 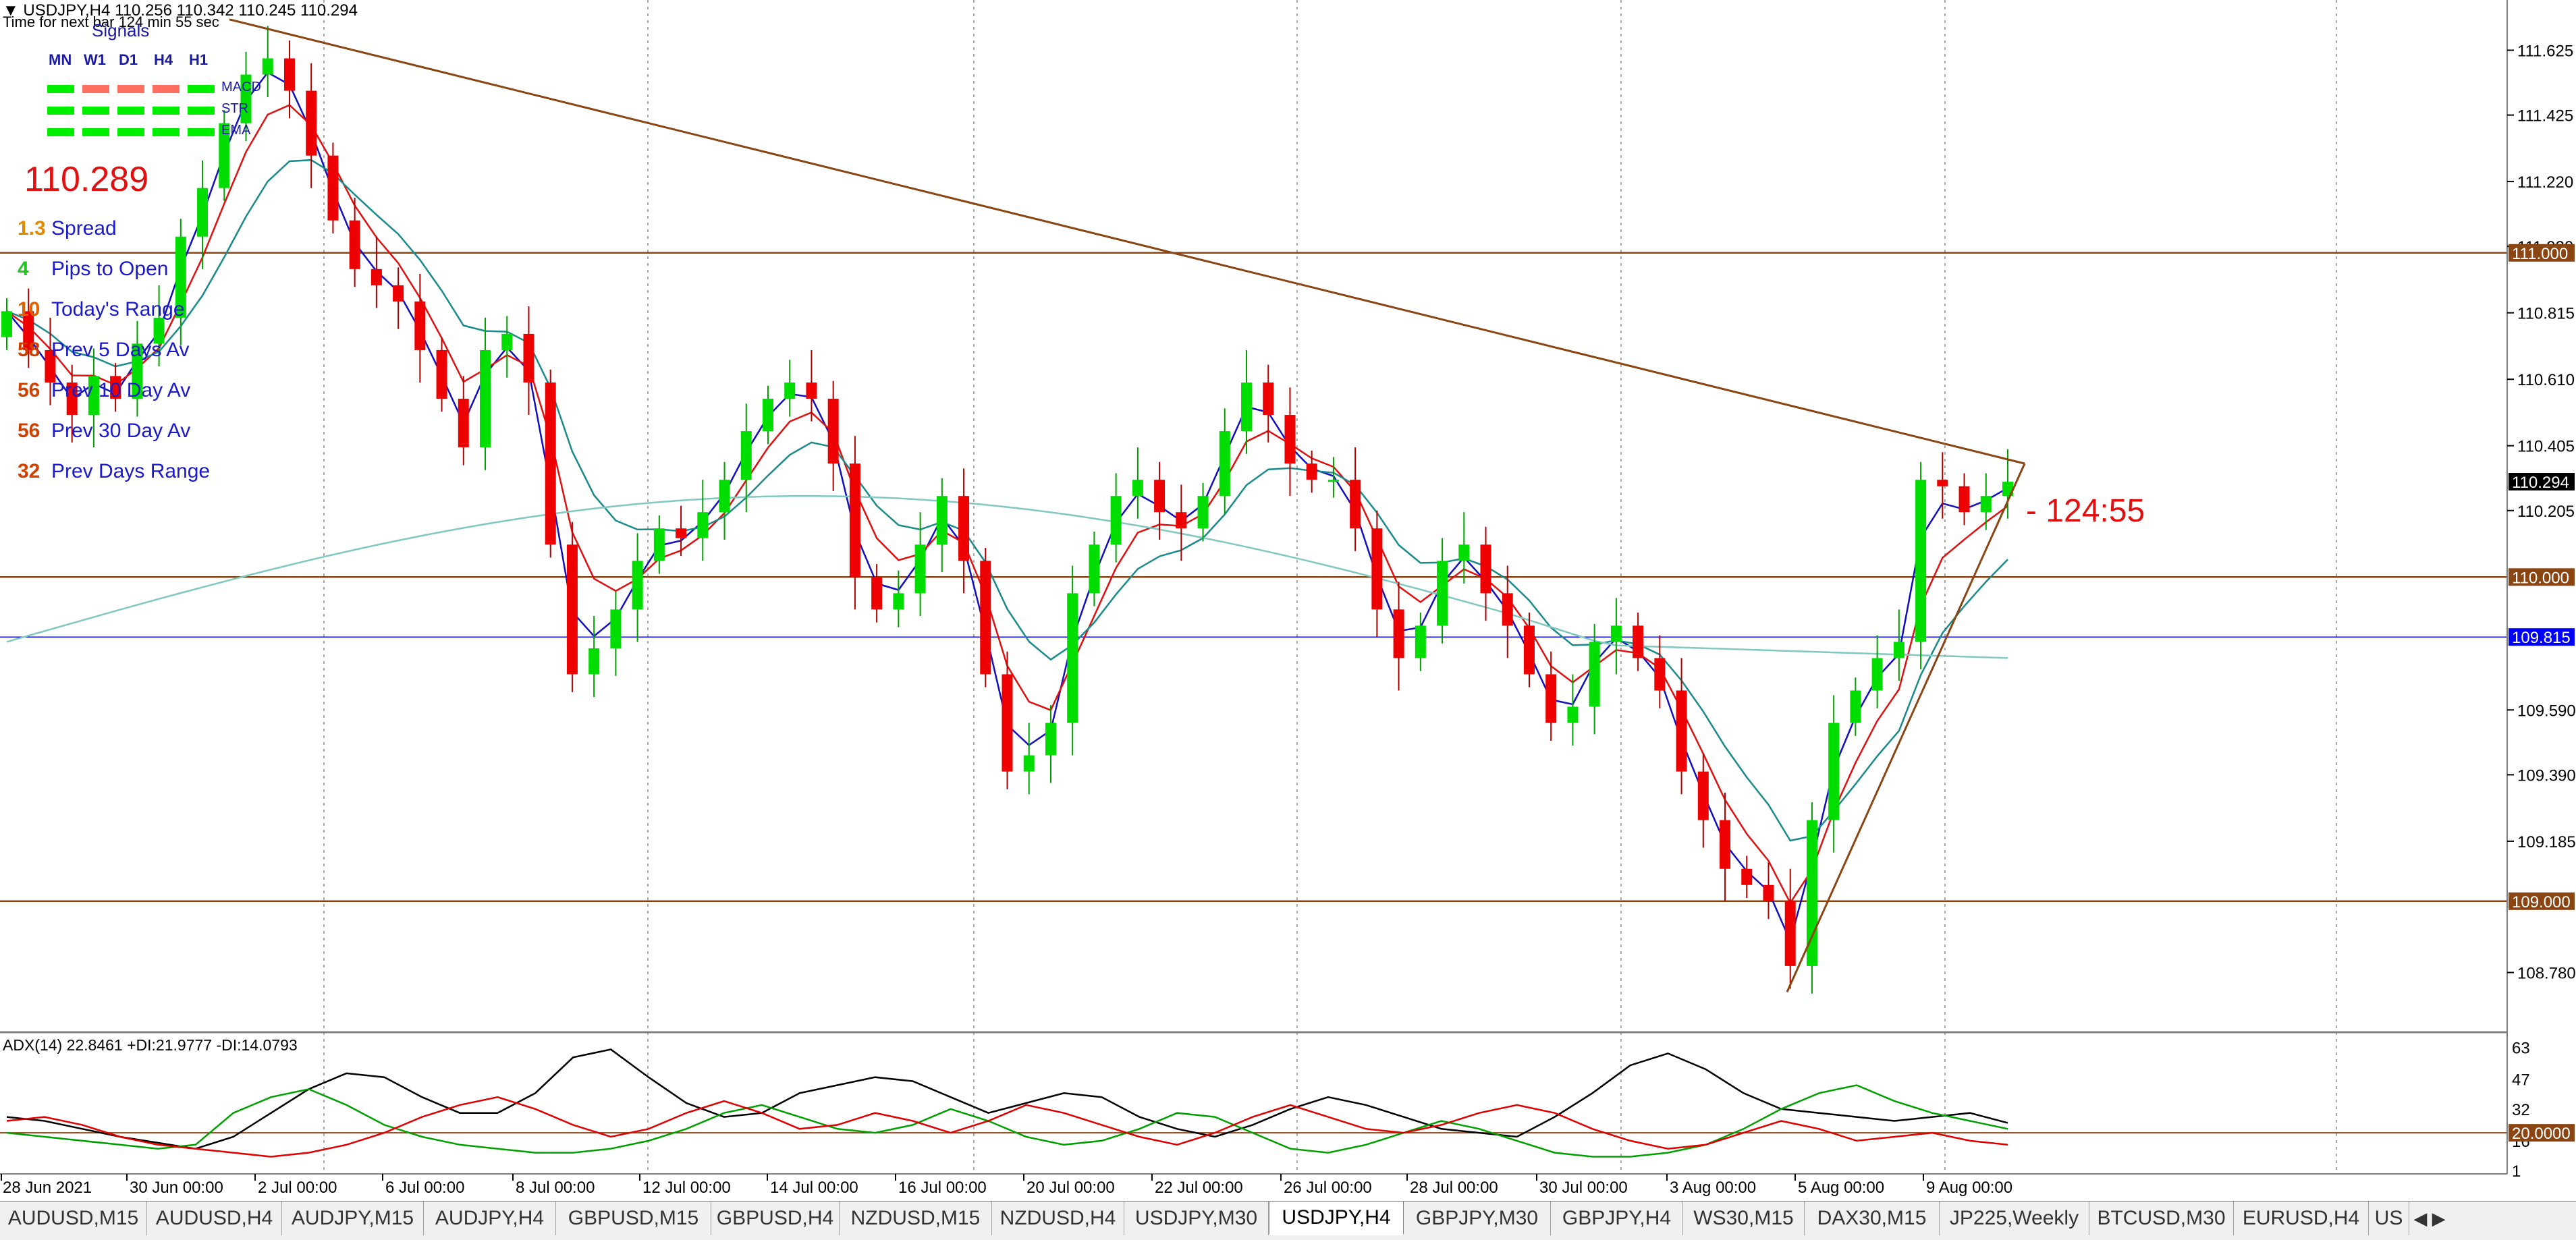 What do you see at coordinates (2541, 638) in the screenshot?
I see `price-level-badge-label: 109.815` at bounding box center [2541, 638].